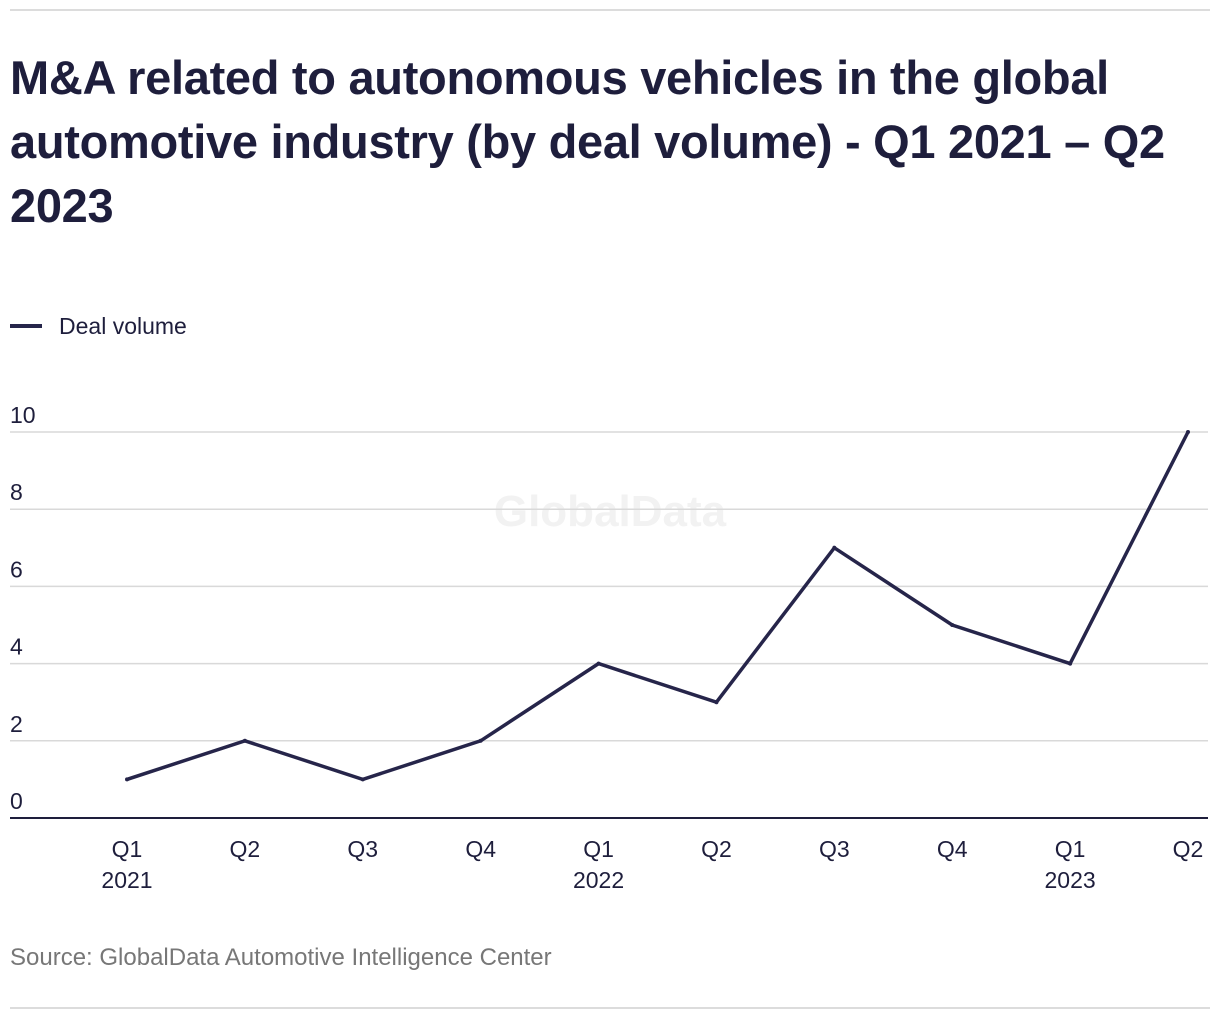  Describe the element at coordinates (716, 849) in the screenshot. I see `x-tick-label-5: Q2` at that location.